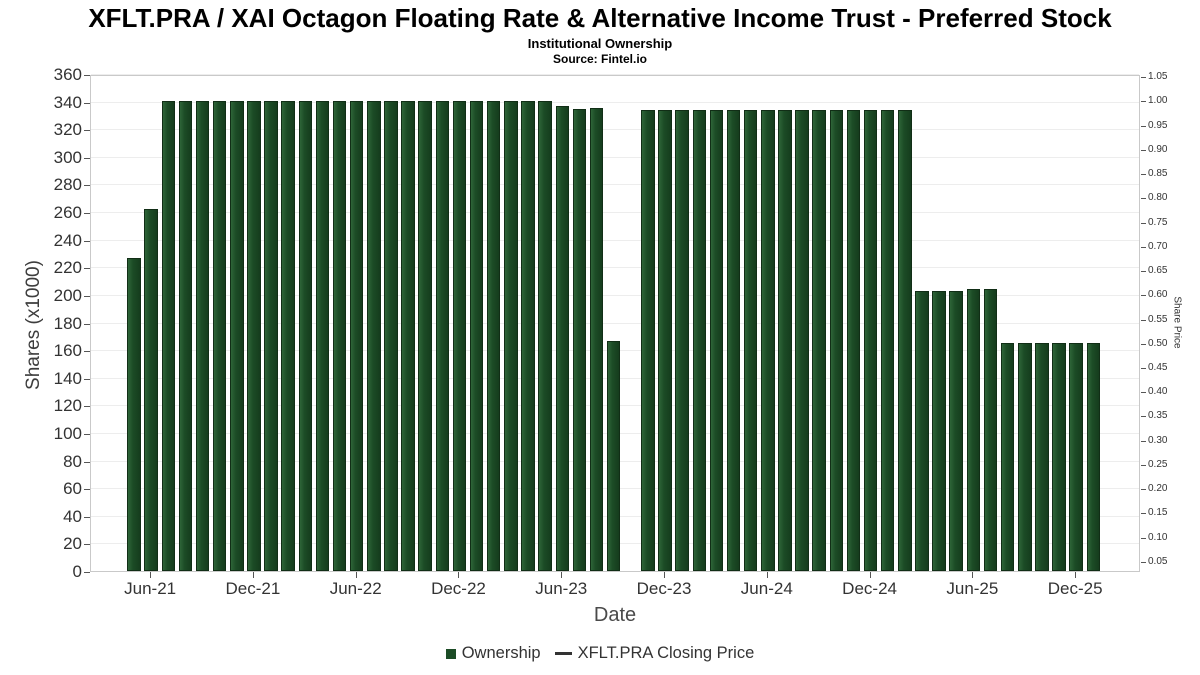 This screenshot has width=1200, height=675. I want to click on y-axis-tick-label-right: 0.30, so click(1158, 440).